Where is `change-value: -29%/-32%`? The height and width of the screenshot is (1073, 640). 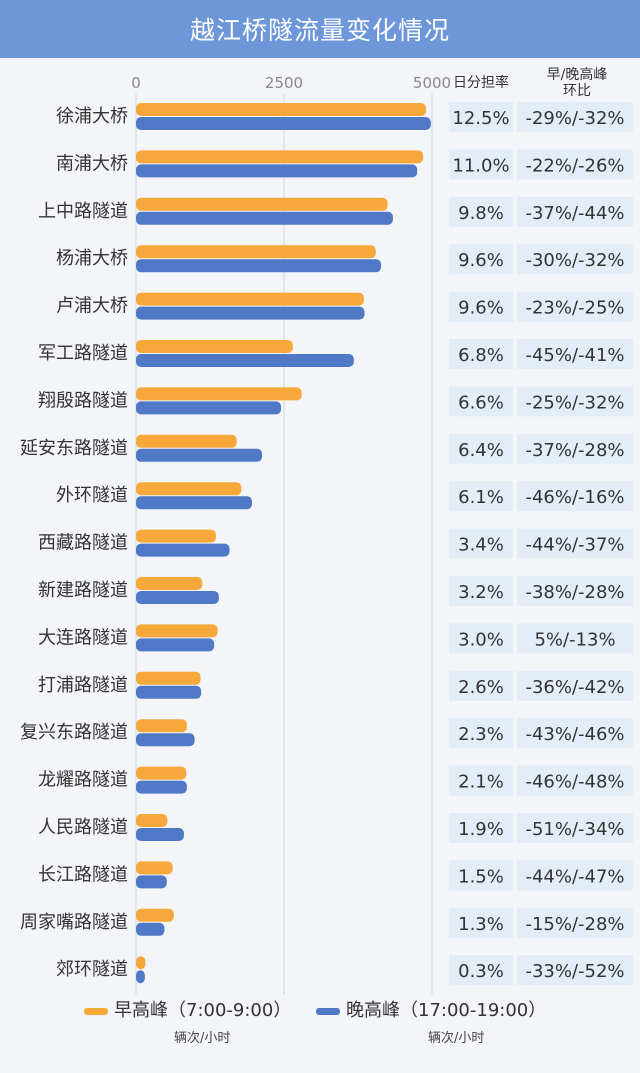 change-value: -29%/-32% is located at coordinates (574, 118).